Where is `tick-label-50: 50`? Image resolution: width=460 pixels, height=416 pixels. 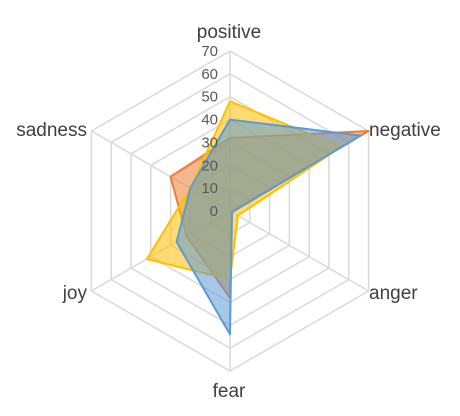 tick-label-50: 50 is located at coordinates (209, 97).